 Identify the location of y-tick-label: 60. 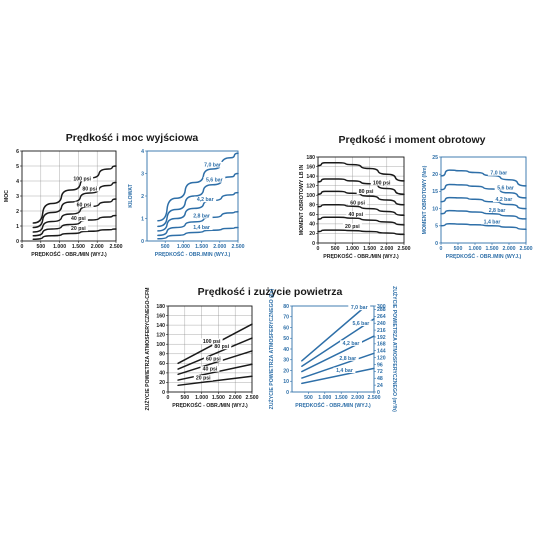
(286, 328).